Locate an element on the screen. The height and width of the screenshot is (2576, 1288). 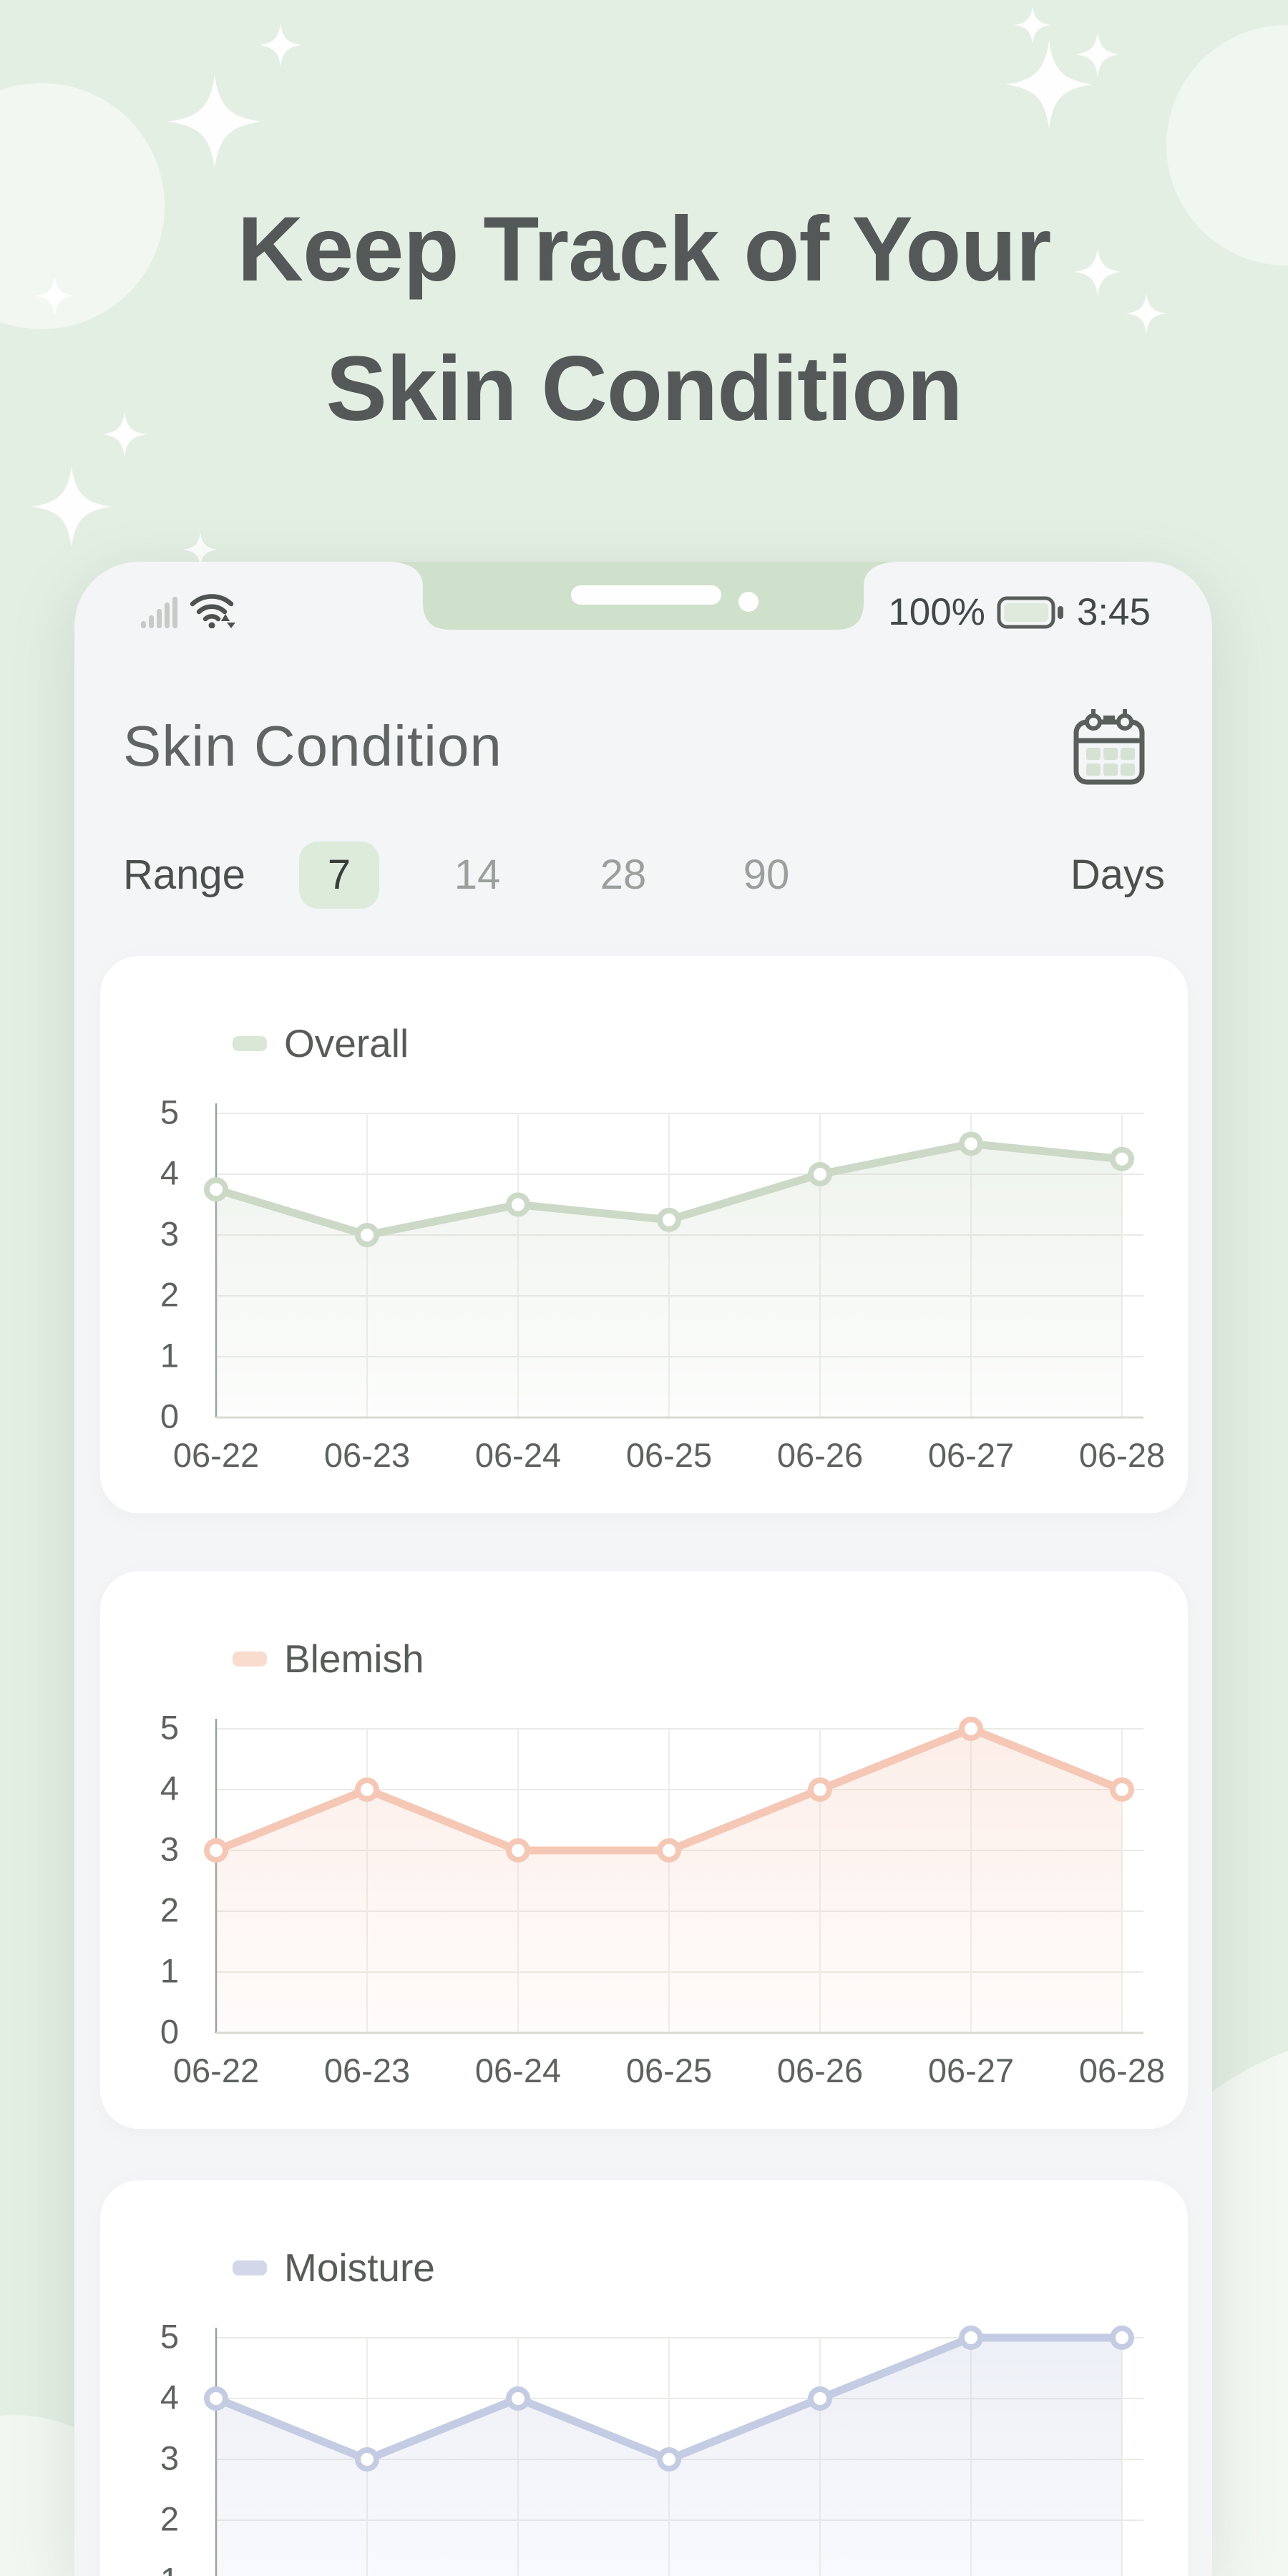
app-title: Skin Condition is located at coordinates (312, 746).